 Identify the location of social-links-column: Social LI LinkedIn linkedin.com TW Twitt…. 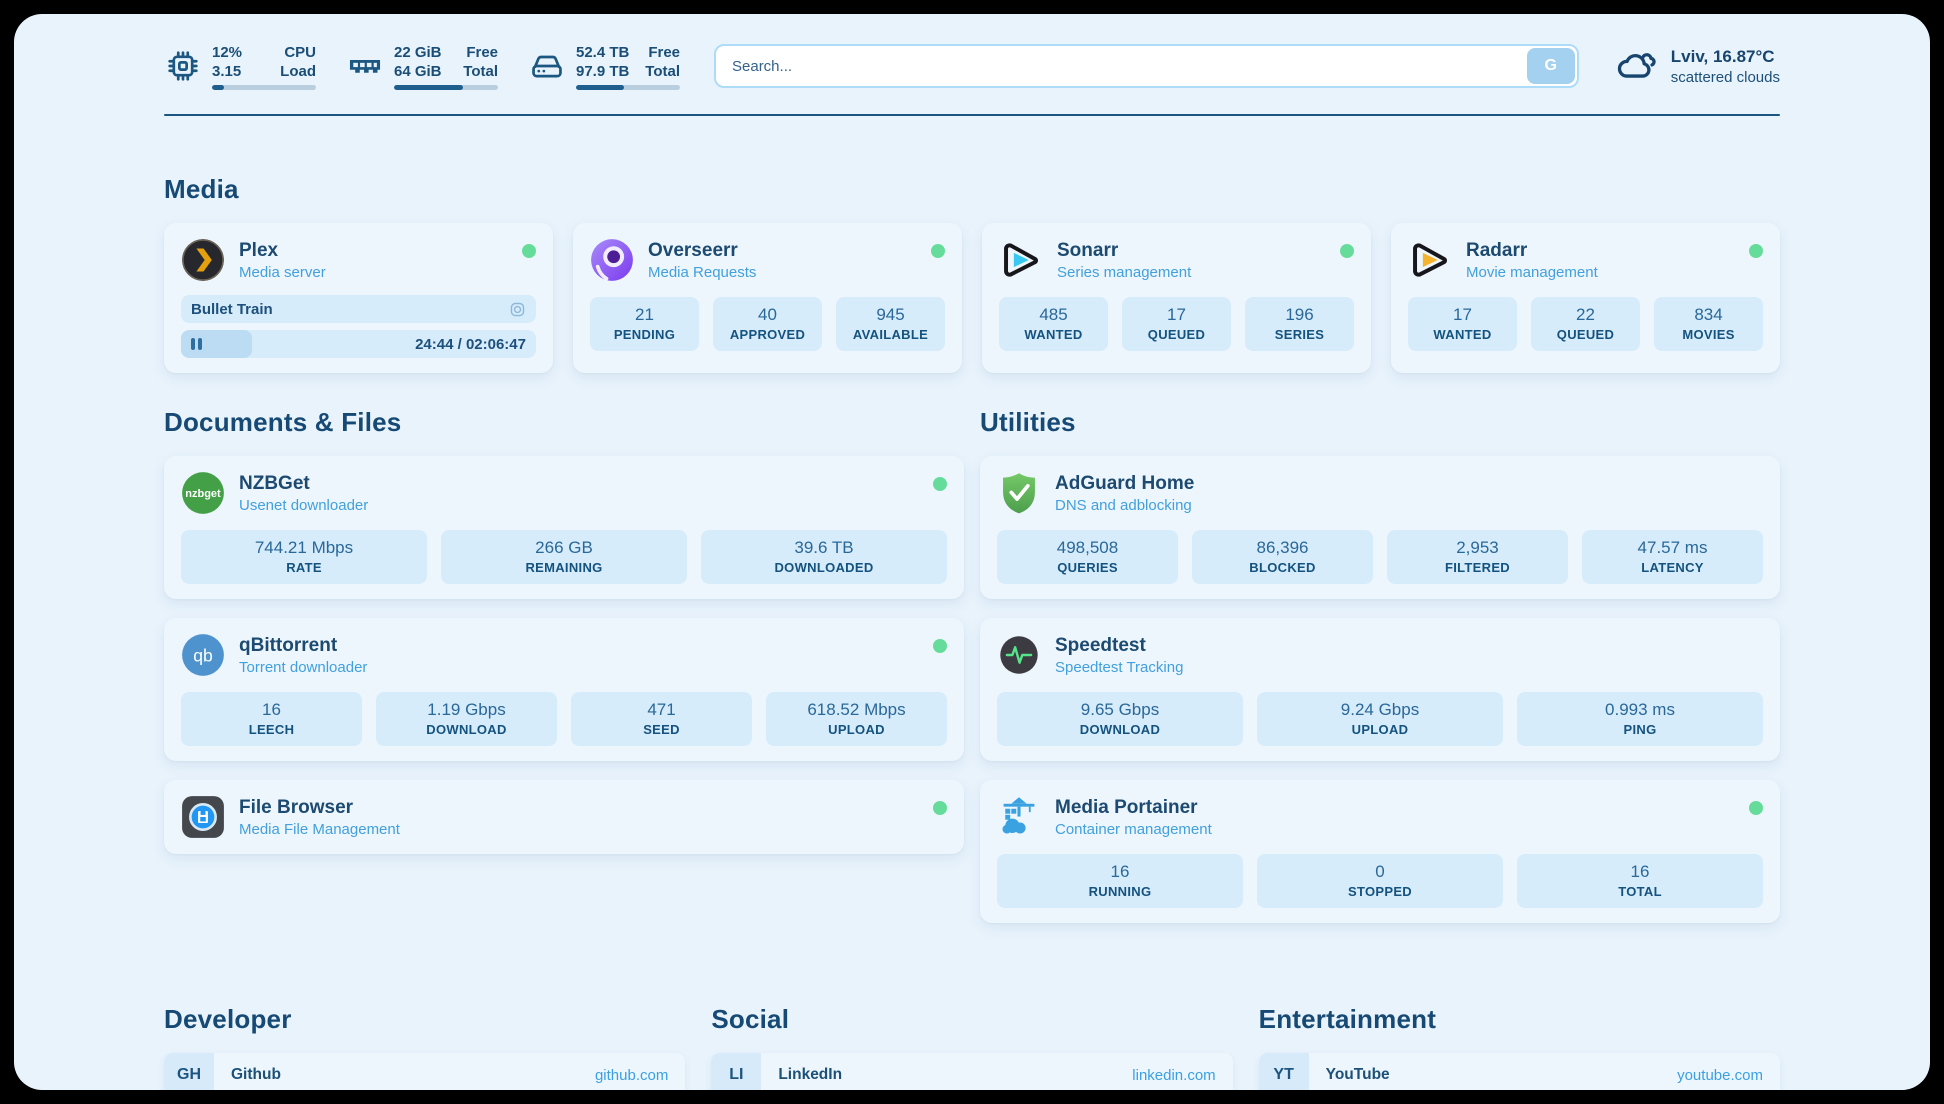
(972, 1047).